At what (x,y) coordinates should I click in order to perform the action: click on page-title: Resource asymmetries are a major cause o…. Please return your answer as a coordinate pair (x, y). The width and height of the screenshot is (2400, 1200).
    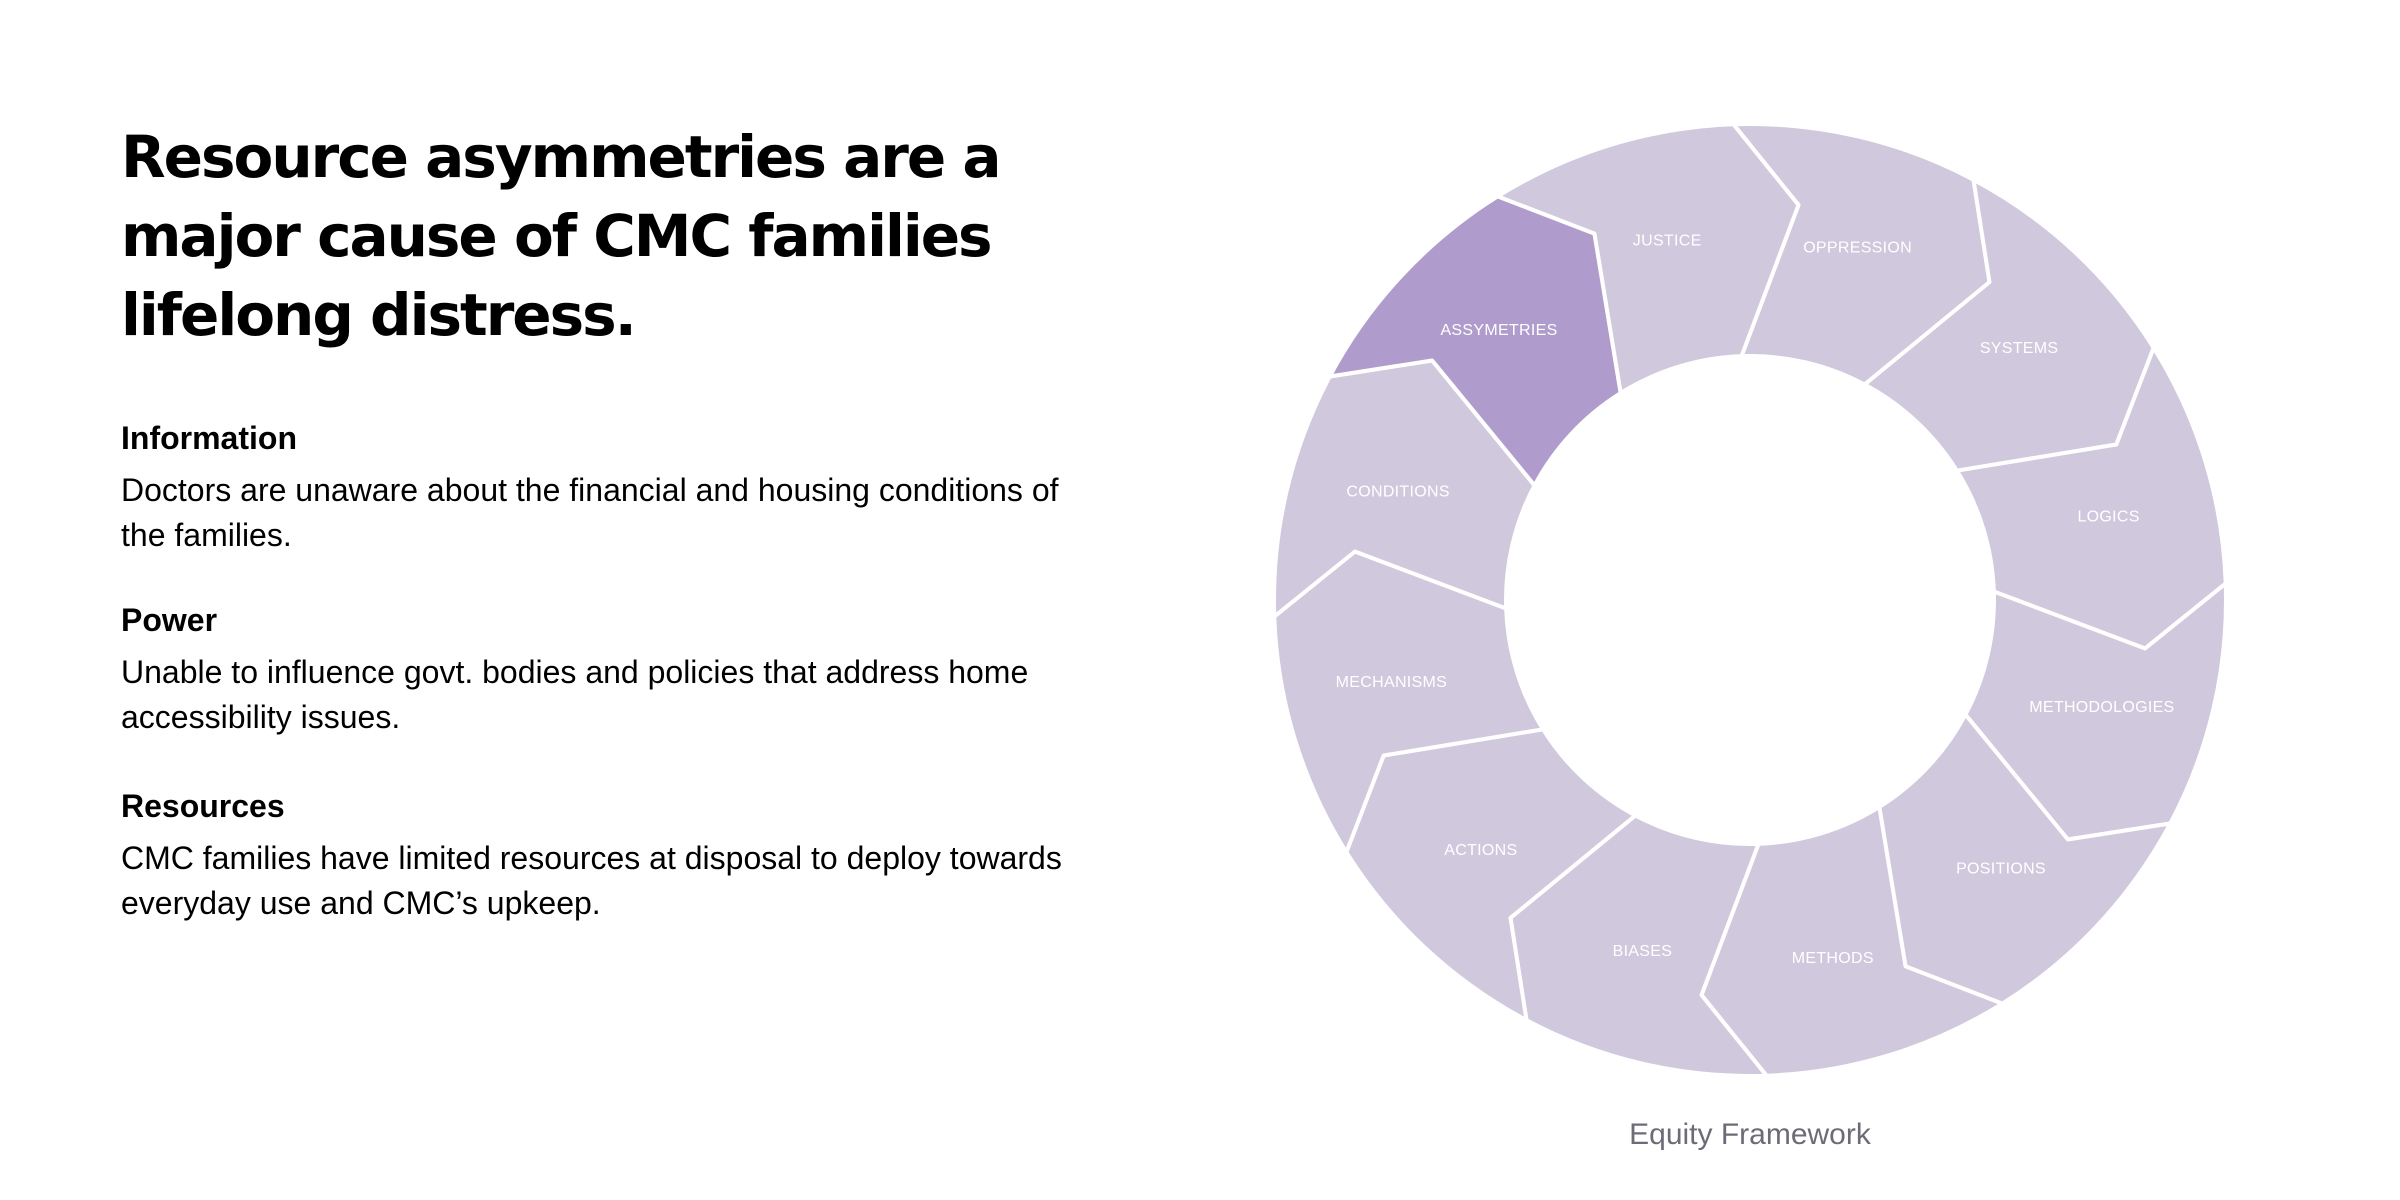
    Looking at the image, I should click on (561, 236).